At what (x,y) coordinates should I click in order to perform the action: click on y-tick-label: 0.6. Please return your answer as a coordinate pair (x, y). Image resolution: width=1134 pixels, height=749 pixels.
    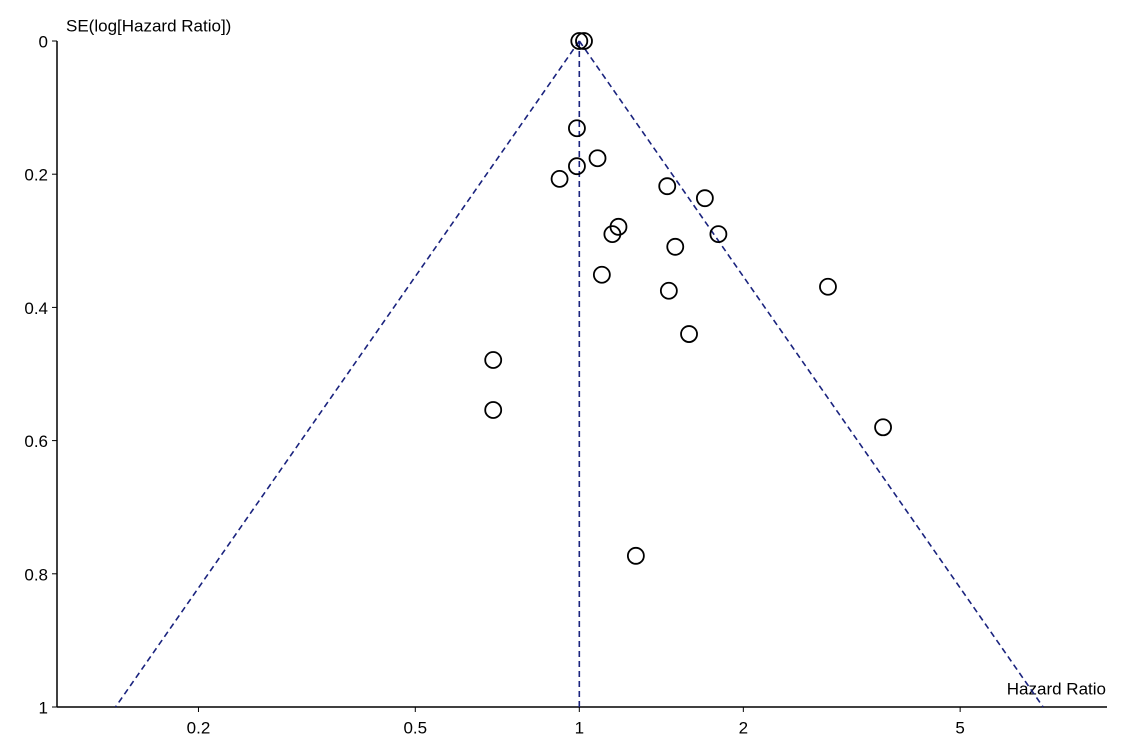
    Looking at the image, I should click on (36, 441).